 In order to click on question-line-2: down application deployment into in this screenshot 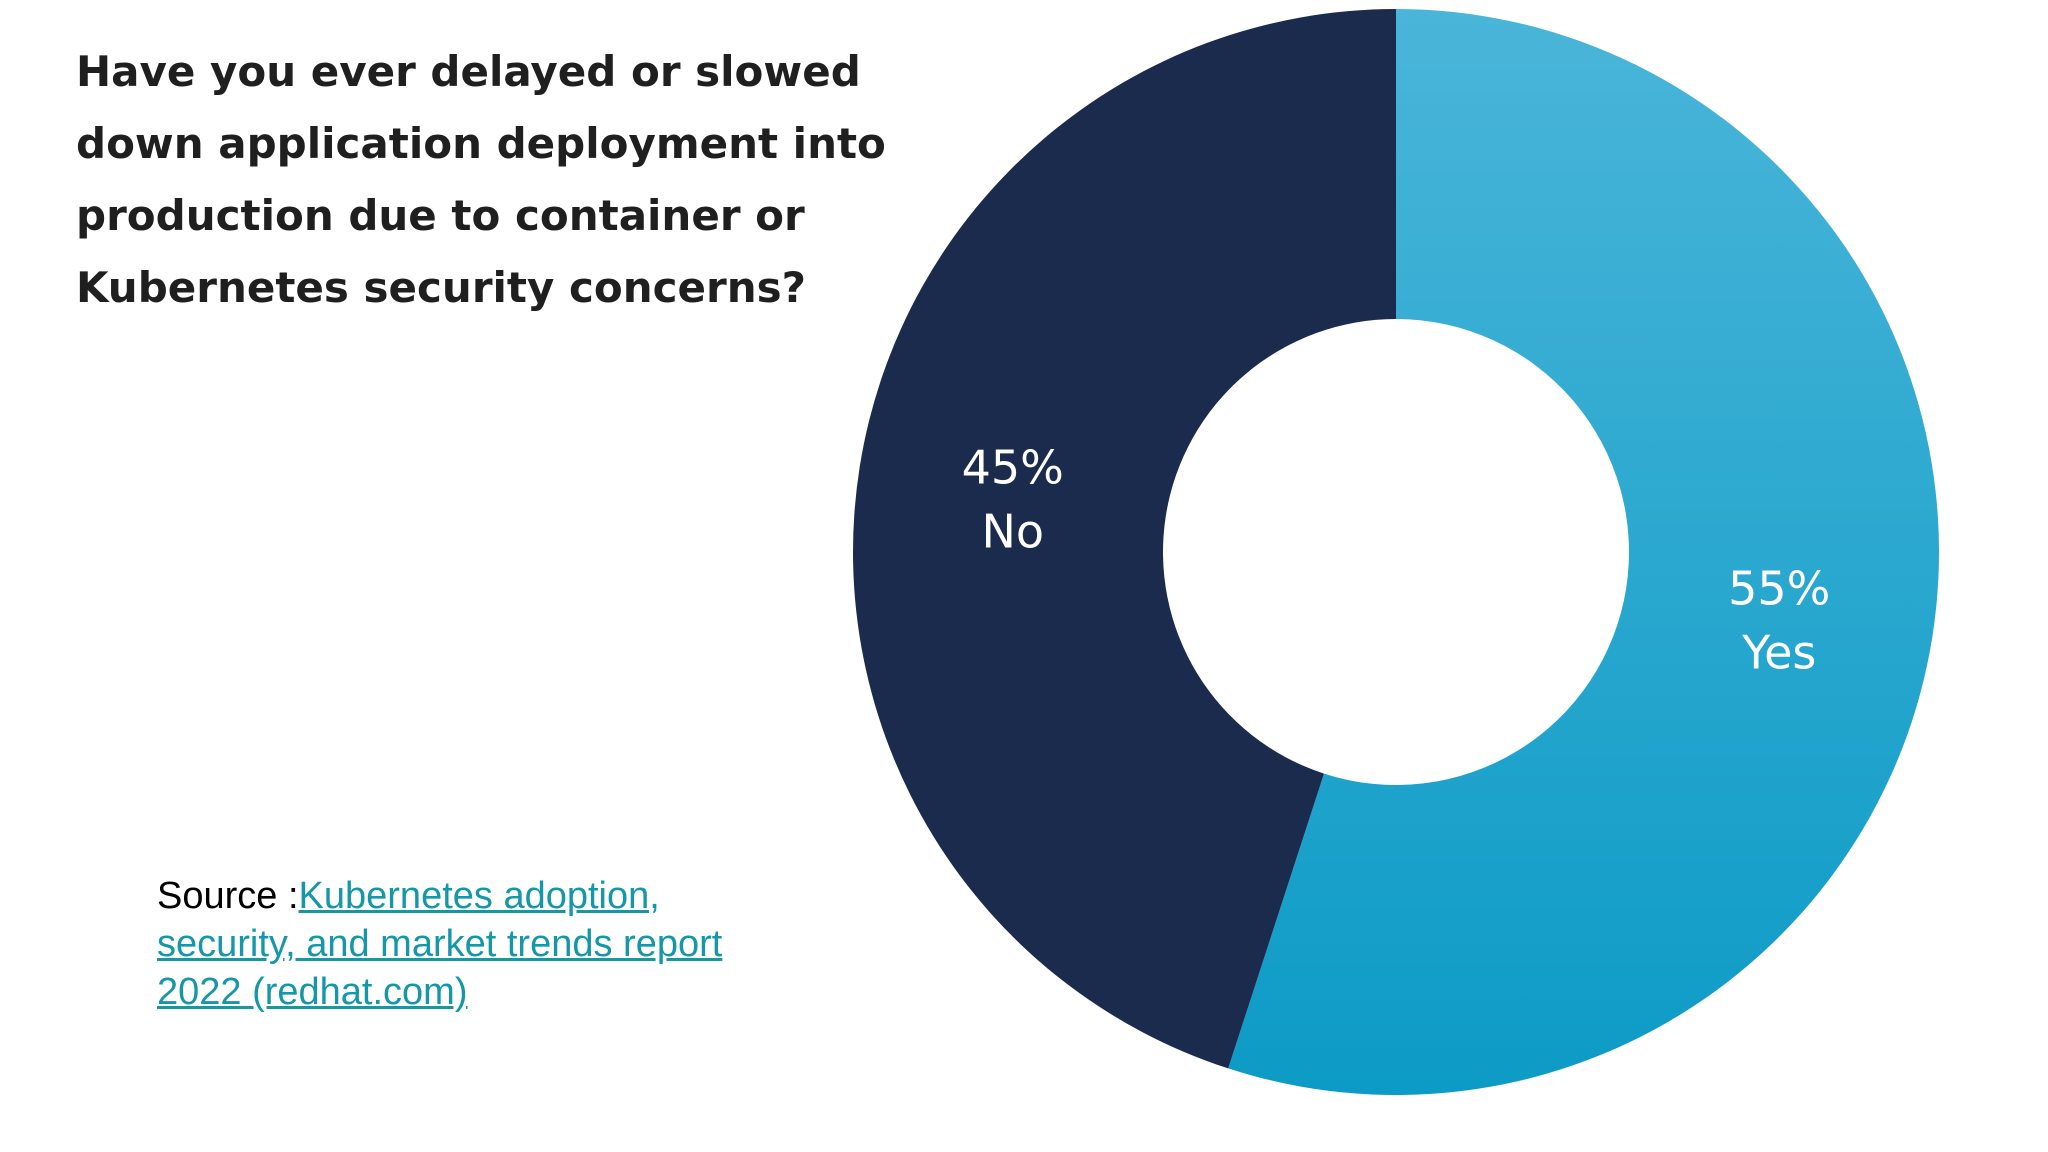, I will do `click(481, 143)`.